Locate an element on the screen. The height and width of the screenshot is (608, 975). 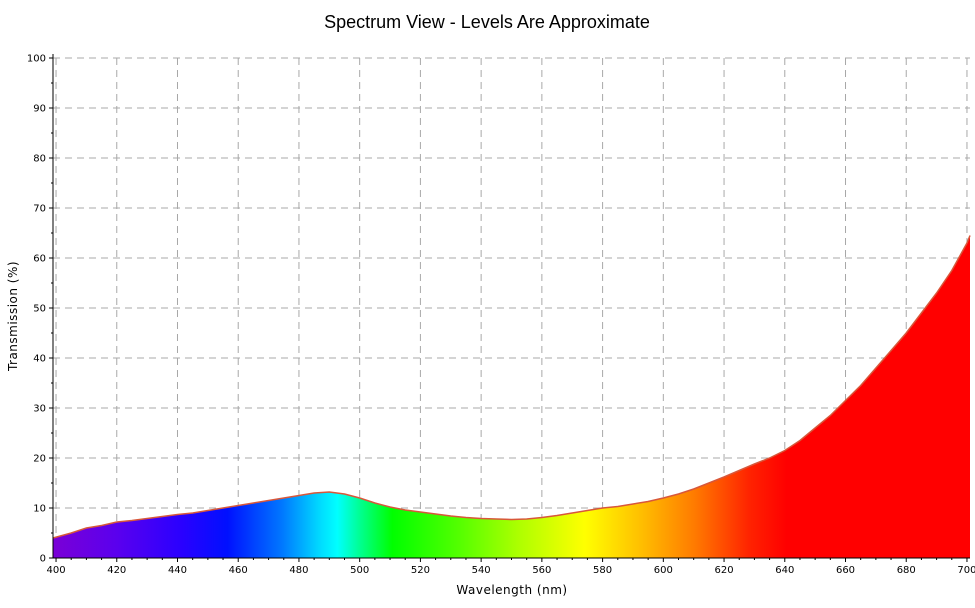
x-tick-label: 480 is located at coordinates (298, 570).